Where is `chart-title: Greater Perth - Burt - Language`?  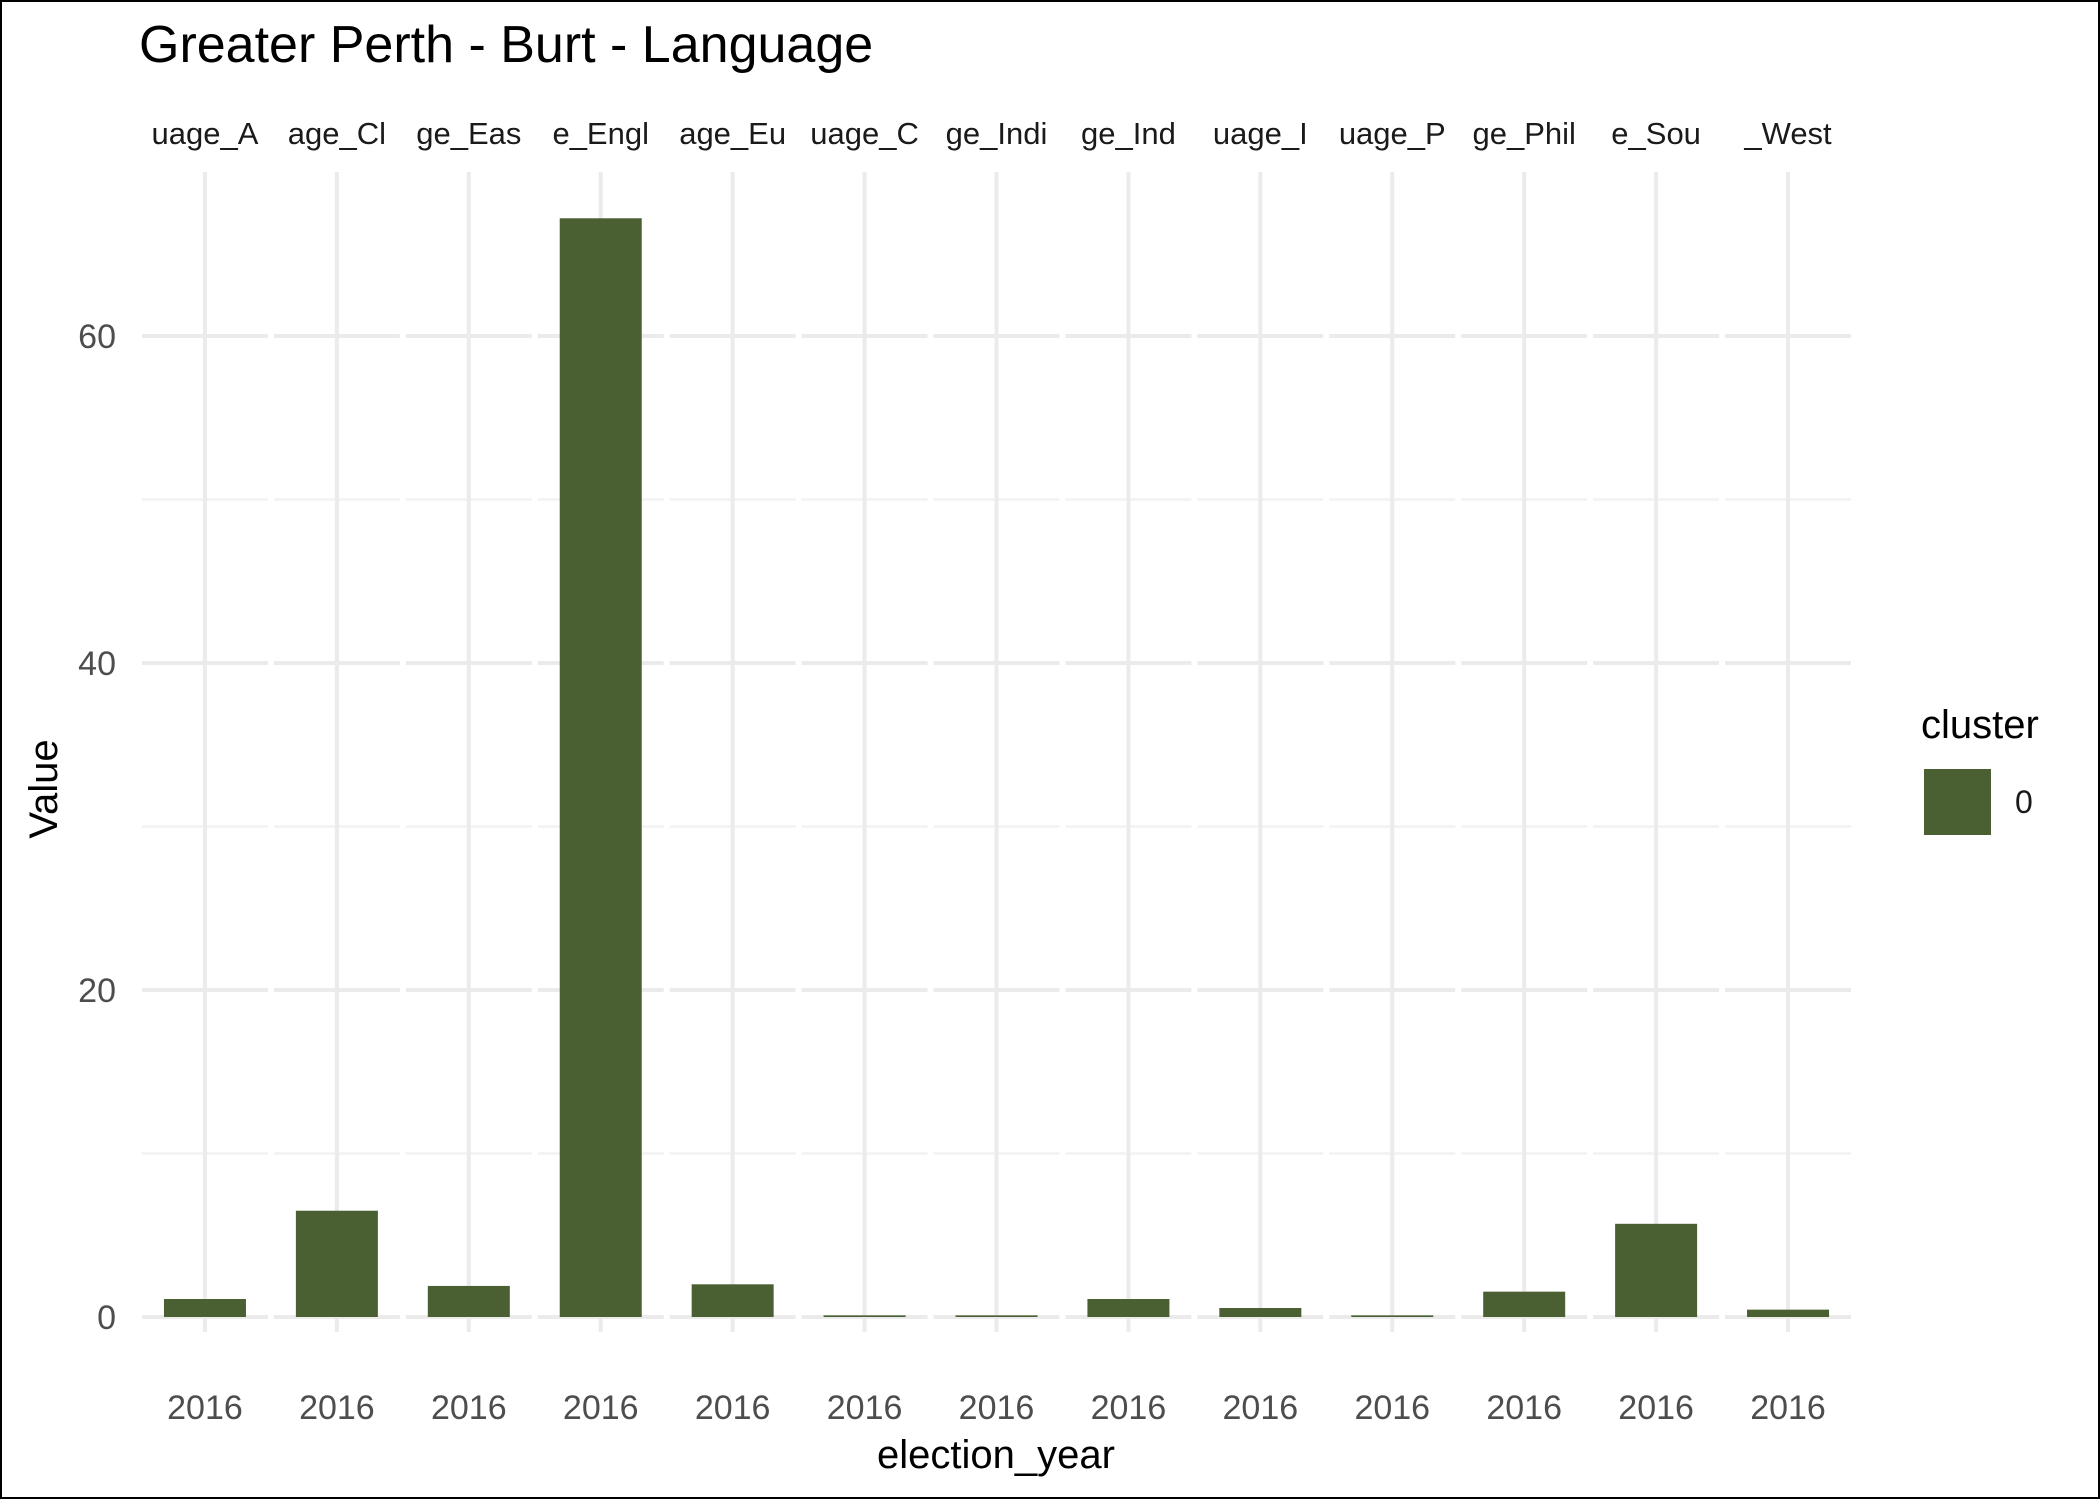 chart-title: Greater Perth - Burt - Language is located at coordinates (506, 45).